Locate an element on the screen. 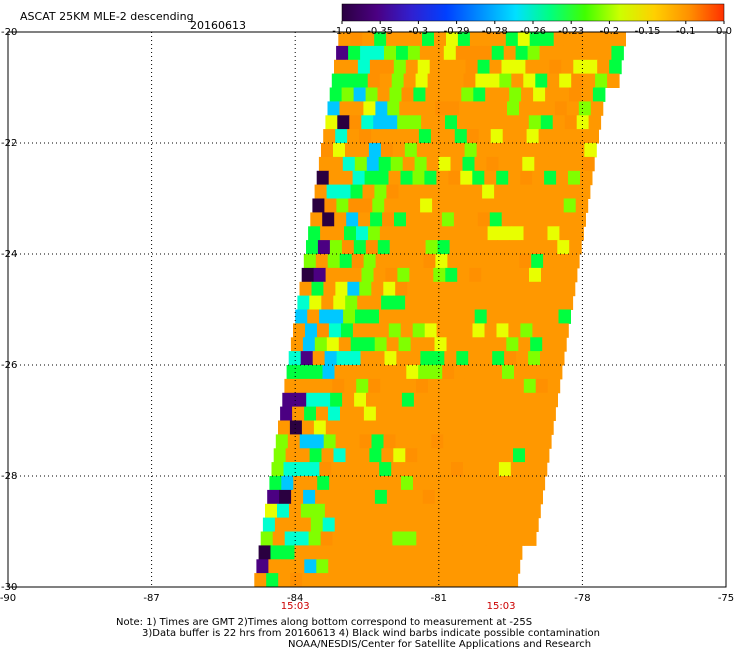 The height and width of the screenshot is (650, 740). colorbar-label: -1.0 is located at coordinates (342, 31).